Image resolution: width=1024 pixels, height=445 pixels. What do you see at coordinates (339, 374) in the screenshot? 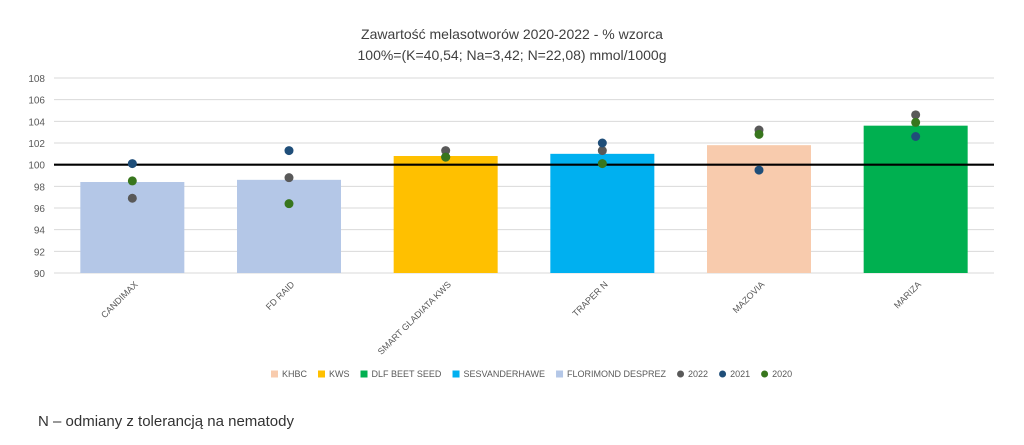
I see `legend-label: KWS` at bounding box center [339, 374].